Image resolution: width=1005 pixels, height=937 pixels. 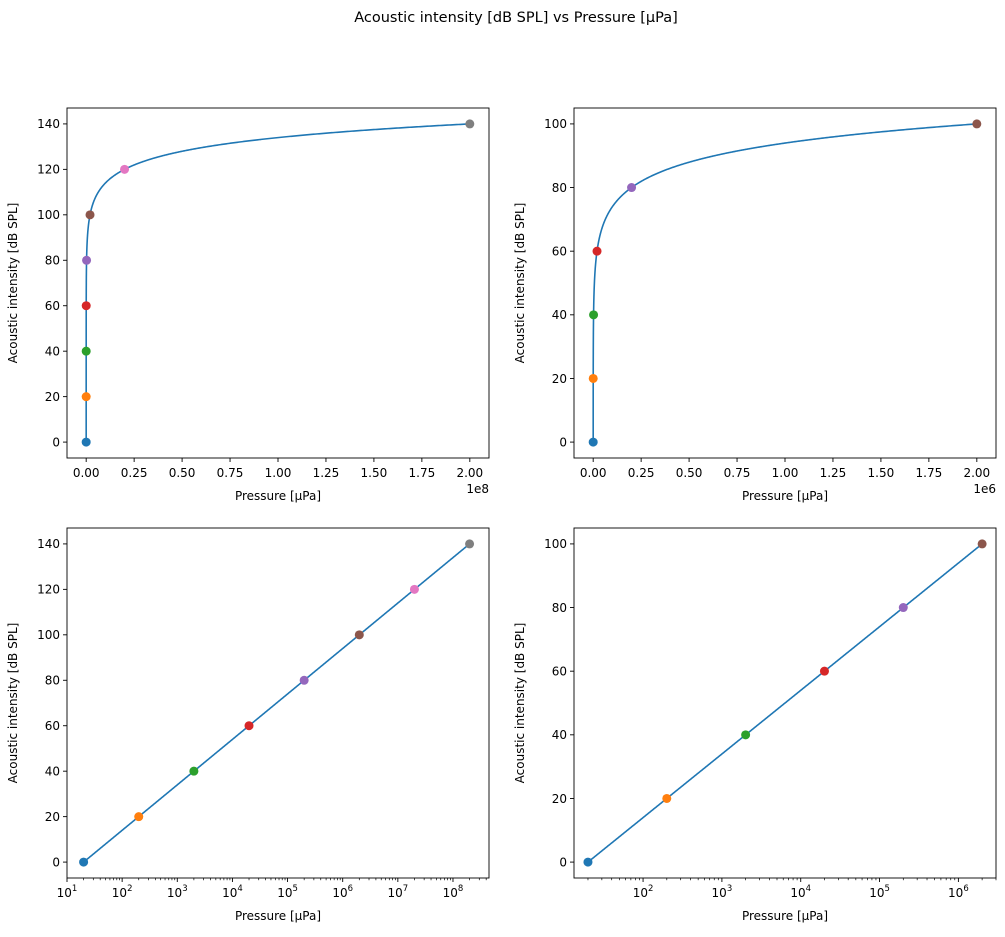 What do you see at coordinates (67, 892) in the screenshot?
I see `x-tick-label: 10¹` at bounding box center [67, 892].